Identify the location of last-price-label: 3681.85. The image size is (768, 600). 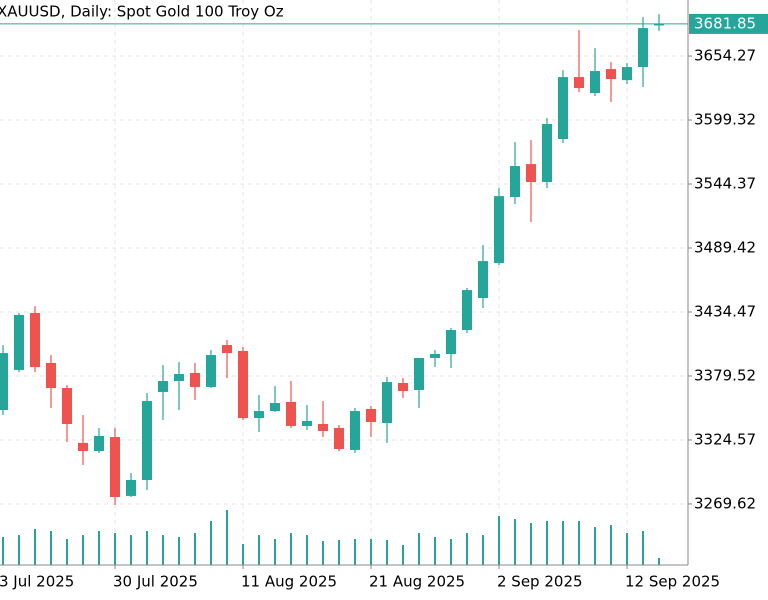
(725, 23).